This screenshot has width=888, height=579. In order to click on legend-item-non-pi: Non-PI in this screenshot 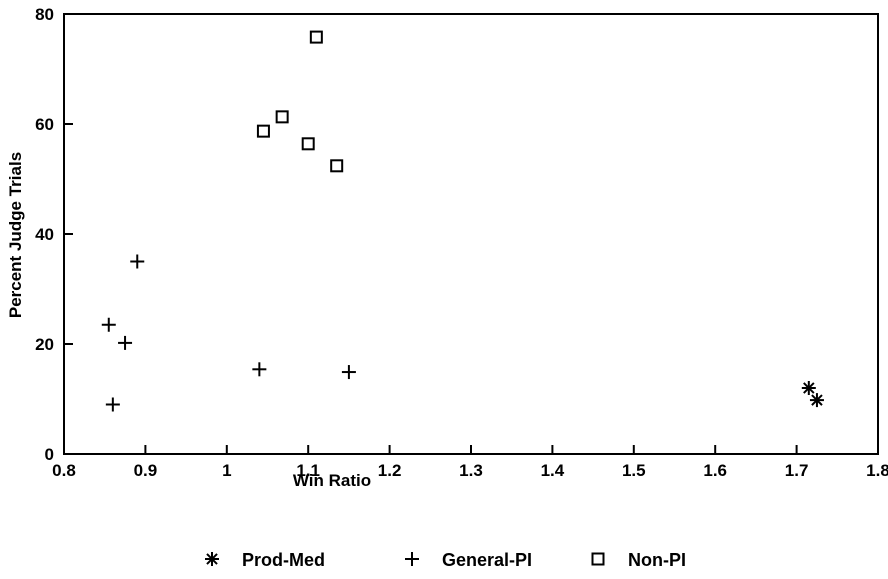, I will do `click(638, 560)`.